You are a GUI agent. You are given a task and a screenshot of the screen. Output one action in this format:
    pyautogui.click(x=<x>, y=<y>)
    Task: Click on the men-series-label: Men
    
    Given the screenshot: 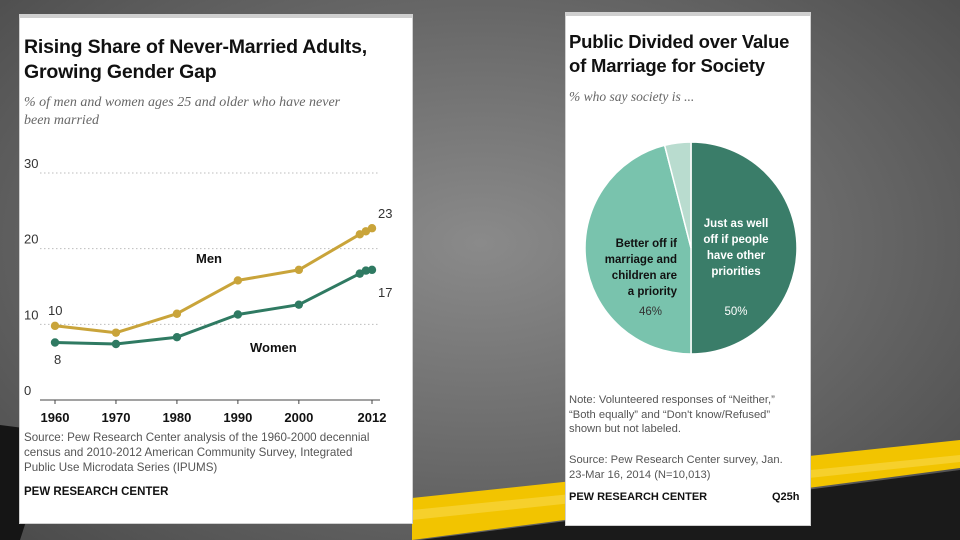 What is the action you would take?
    pyautogui.click(x=209, y=258)
    